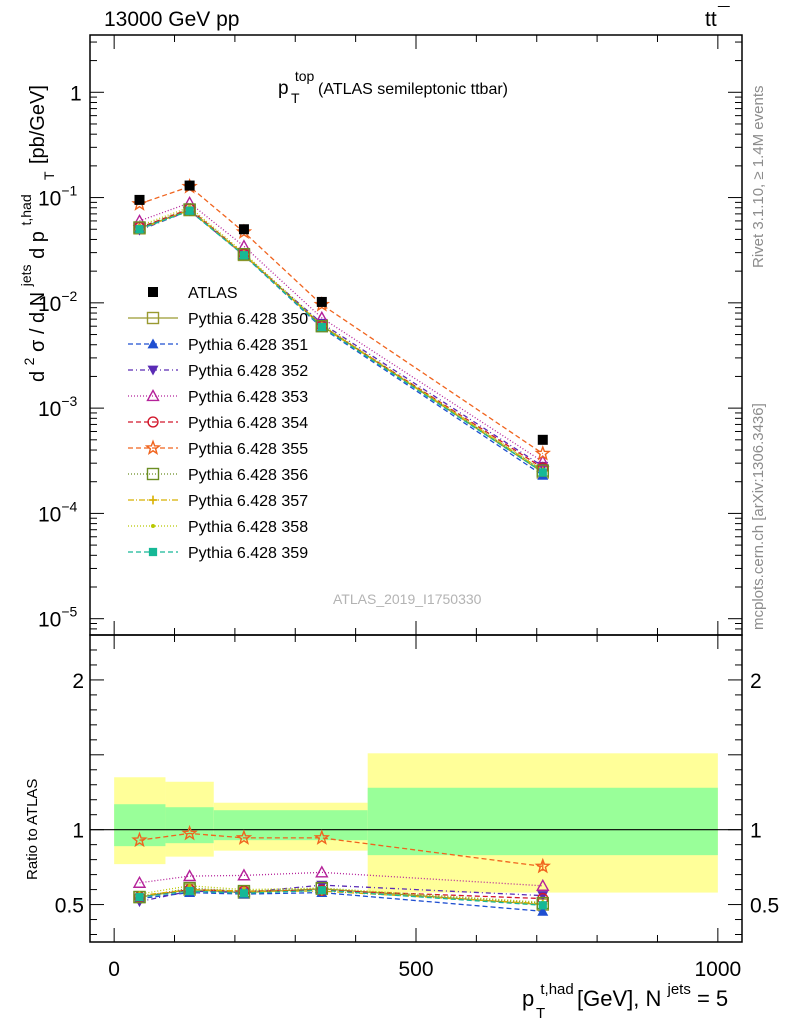 This screenshot has height=1024, width=786. What do you see at coordinates (717, 969) in the screenshot?
I see `xtick-label-2: 1000` at bounding box center [717, 969].